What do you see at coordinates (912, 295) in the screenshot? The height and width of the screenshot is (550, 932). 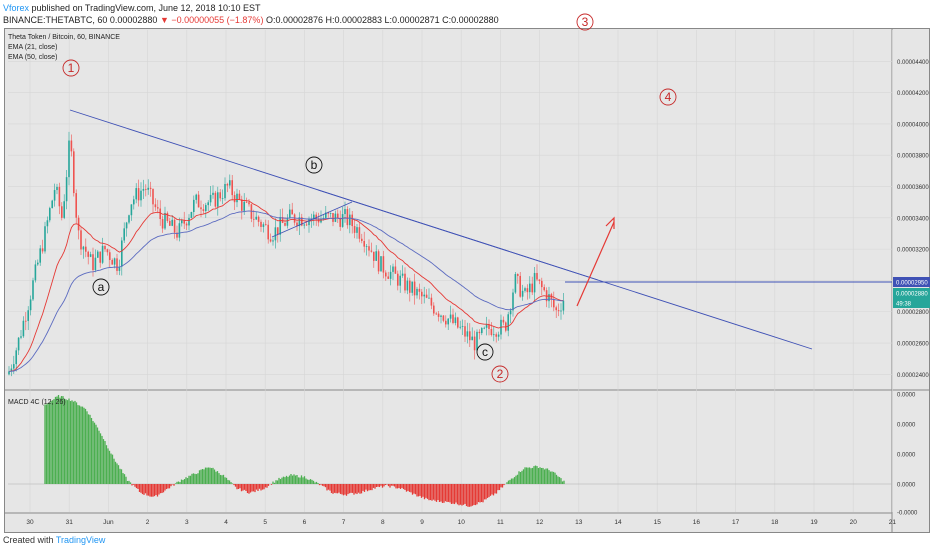 I see `last-price-label: 0.00002880` at bounding box center [912, 295].